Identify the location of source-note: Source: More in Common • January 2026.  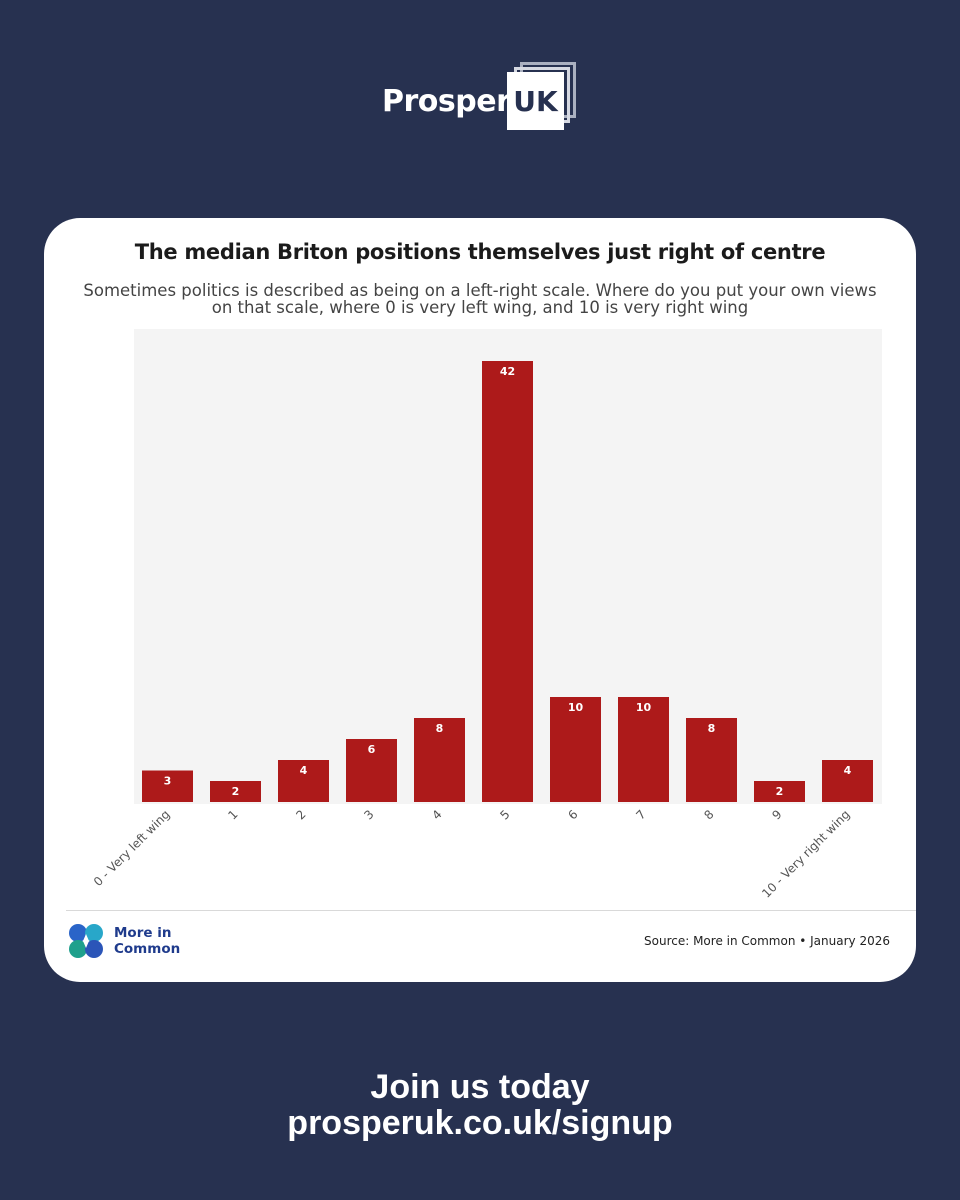
(767, 941).